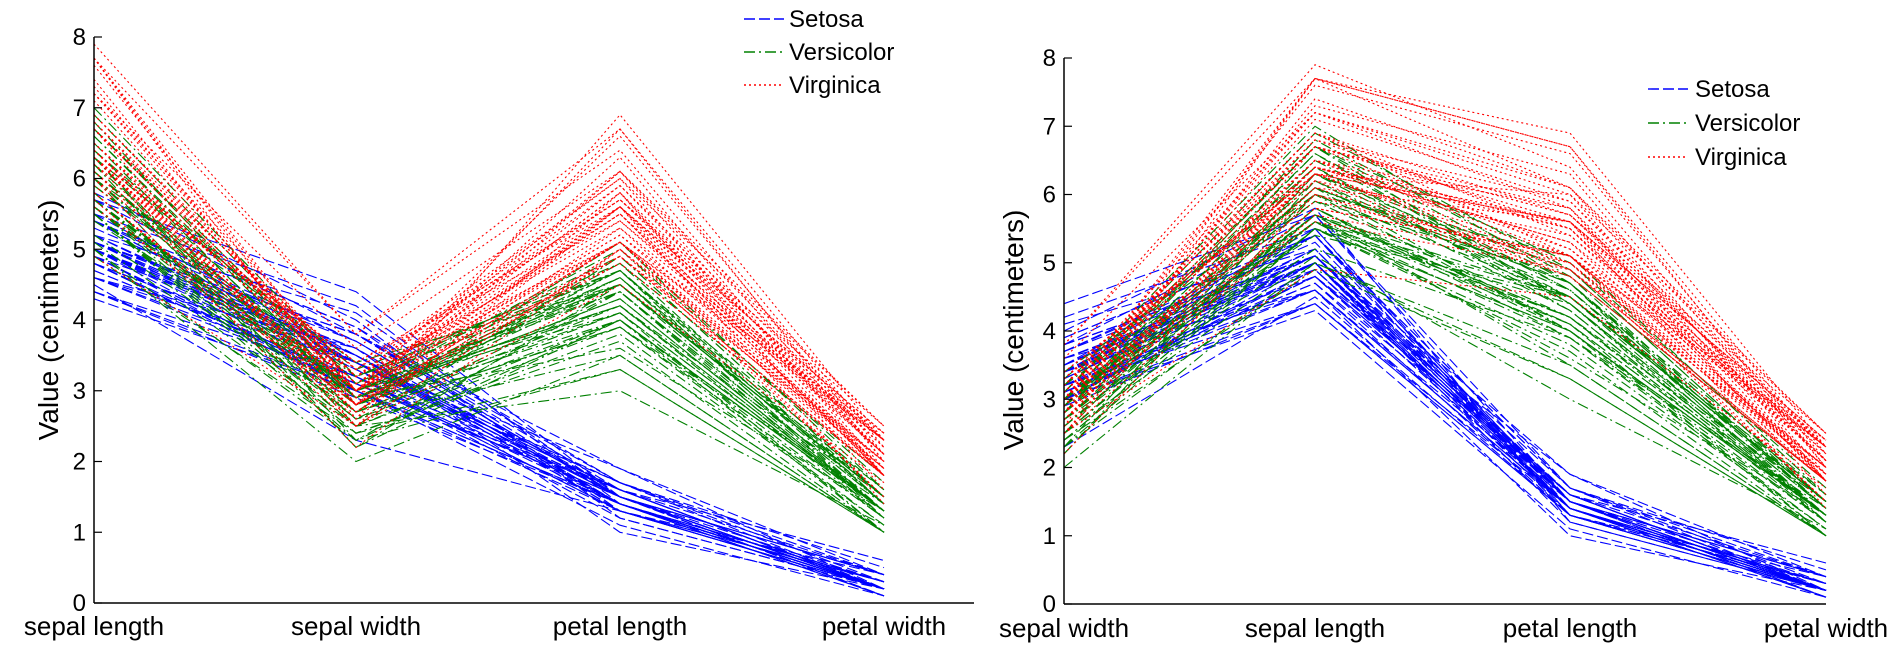 This screenshot has width=1900, height=646. I want to click on series-line-virginica, so click(489, 369).